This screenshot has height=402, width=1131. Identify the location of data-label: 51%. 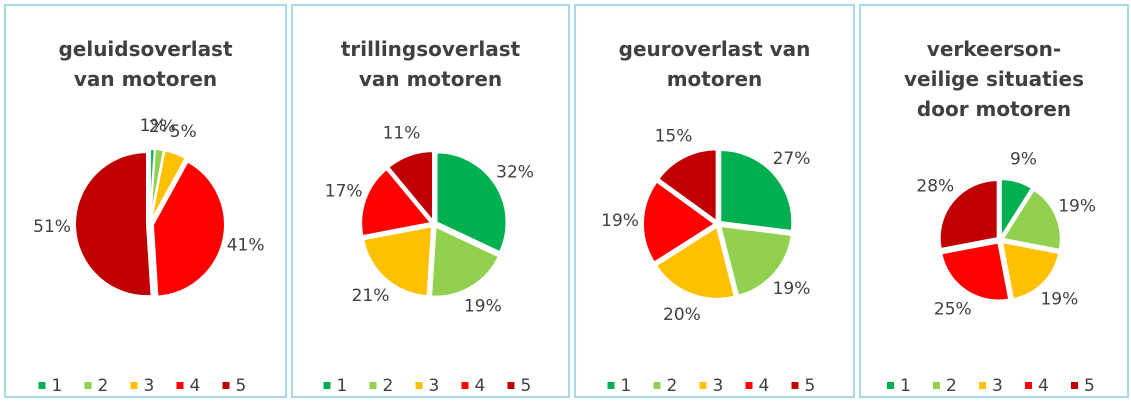
(52, 227).